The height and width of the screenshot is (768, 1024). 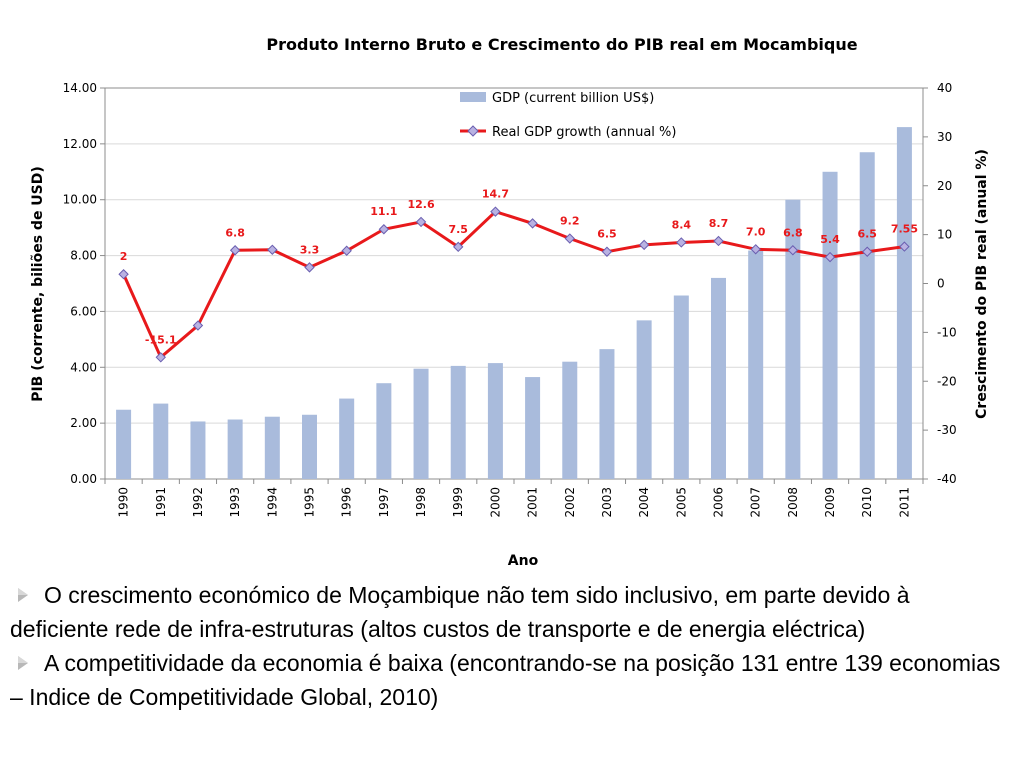 What do you see at coordinates (793, 502) in the screenshot?
I see `x-tick-label: 2008` at bounding box center [793, 502].